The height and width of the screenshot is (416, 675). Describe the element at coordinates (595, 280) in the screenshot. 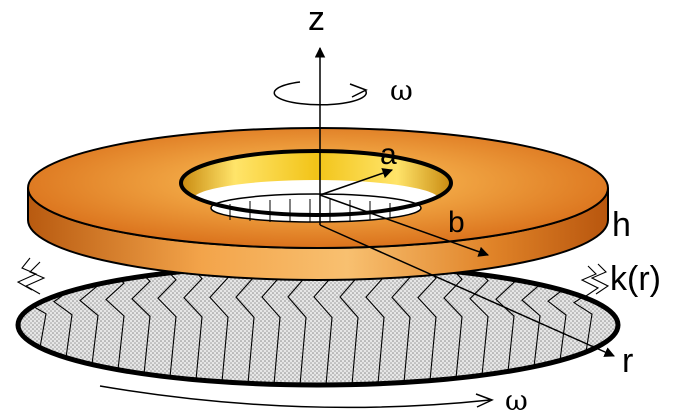

I see `right-edge-springs` at that location.